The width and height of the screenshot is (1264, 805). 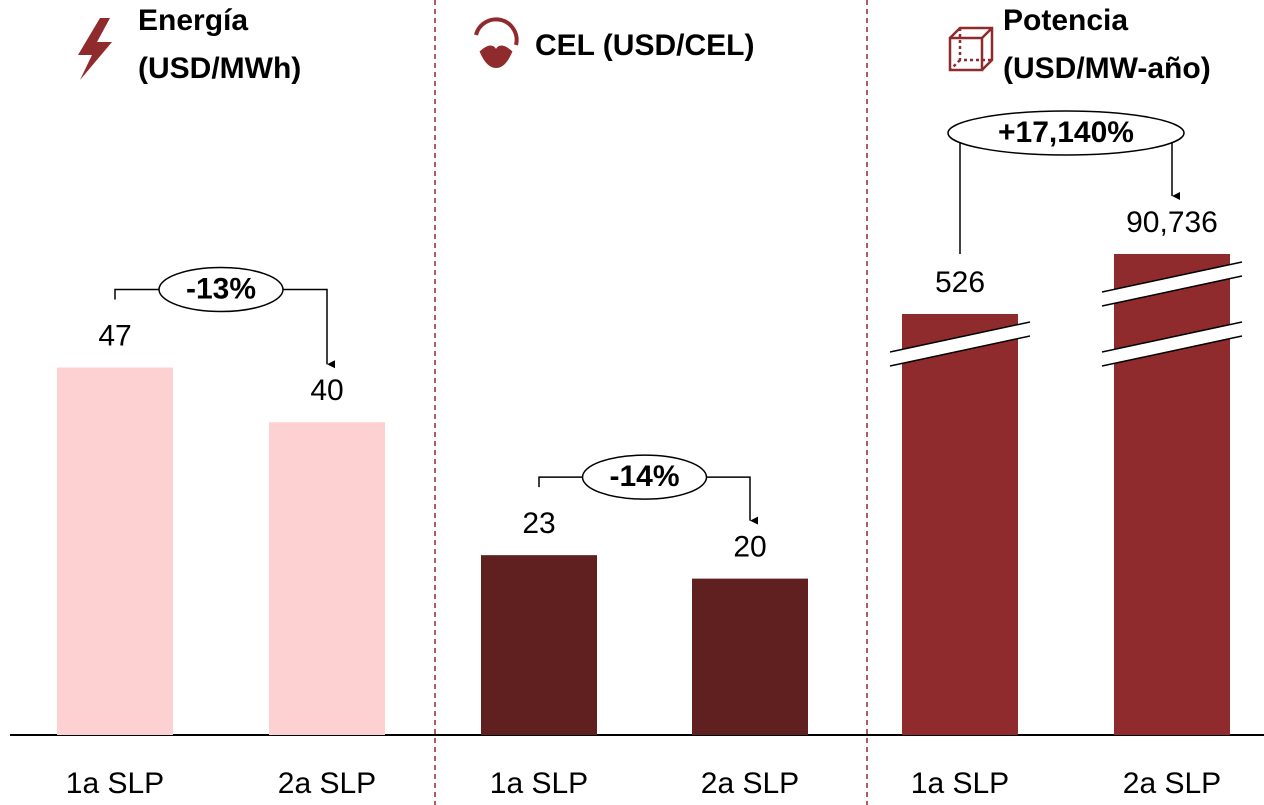 What do you see at coordinates (1107, 68) in the screenshot?
I see `panel-title: (USD/MW-año)` at bounding box center [1107, 68].